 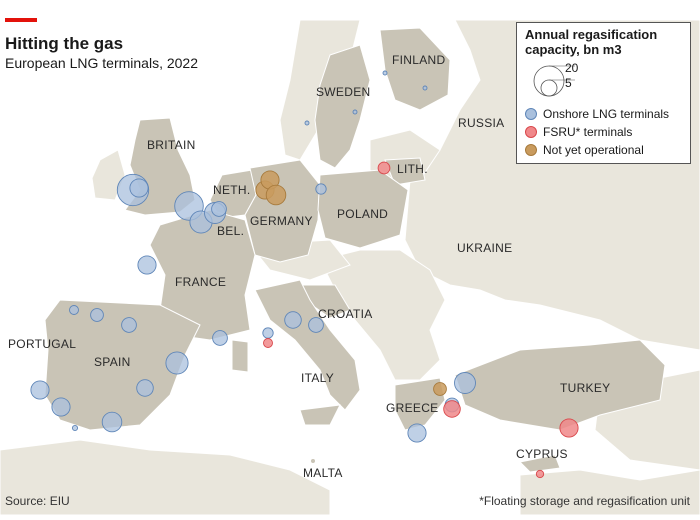 I want to click on chart-subtitle: European LNG terminals, 2022, so click(x=101, y=63).